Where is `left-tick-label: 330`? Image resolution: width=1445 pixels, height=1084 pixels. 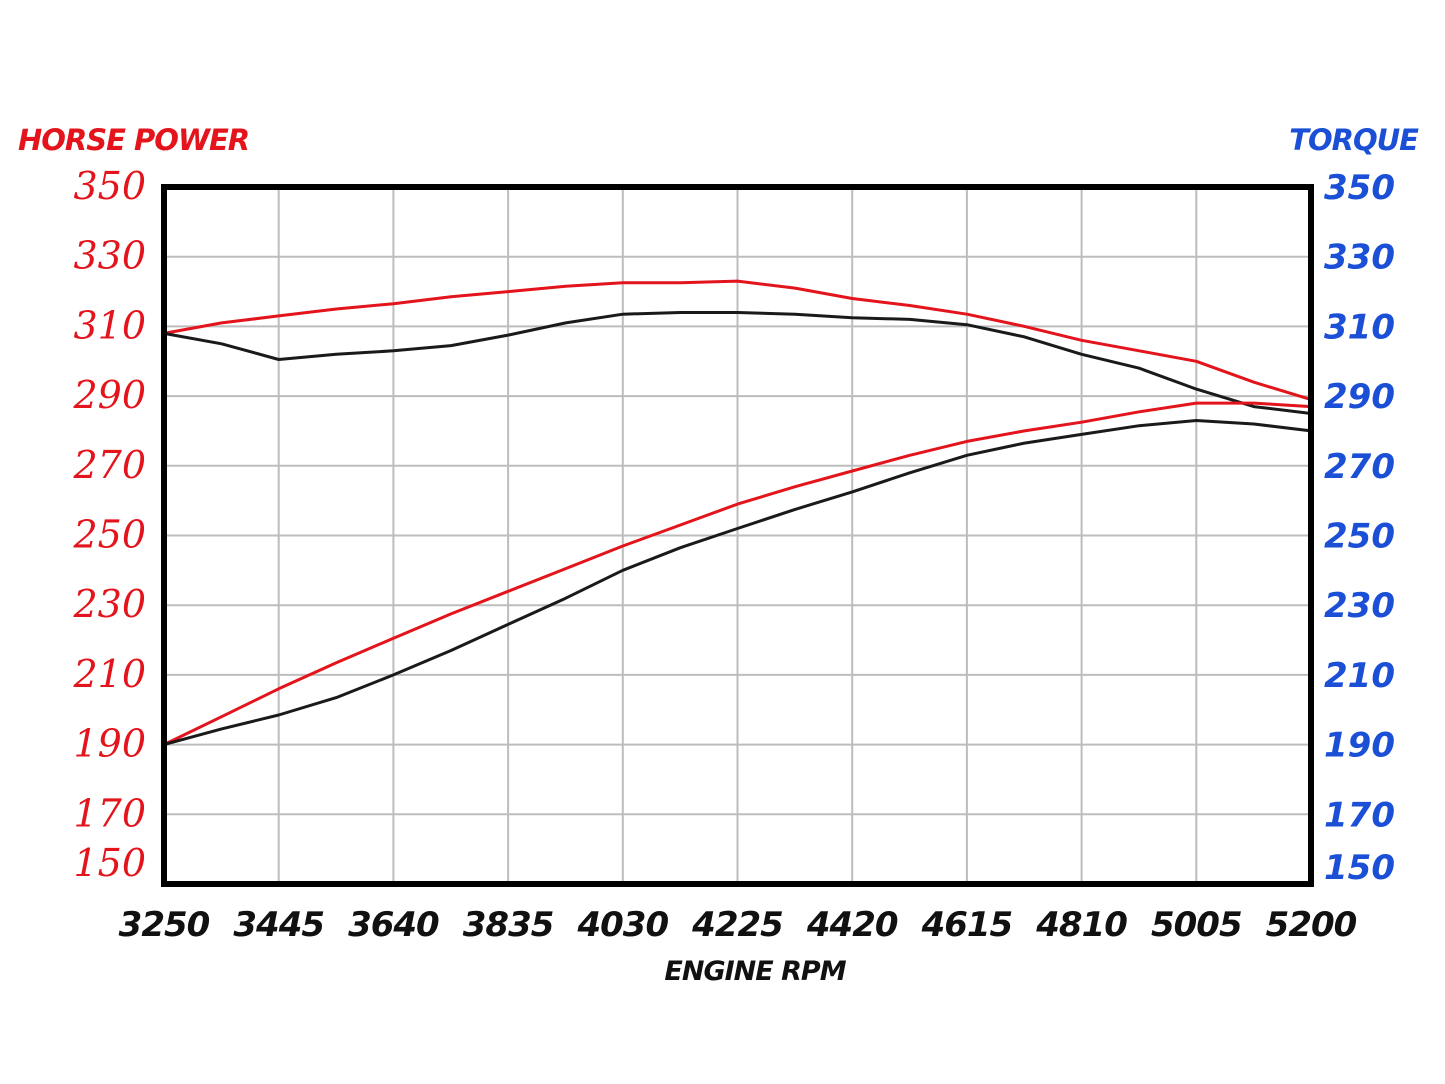 left-tick-label: 330 is located at coordinates (109, 256).